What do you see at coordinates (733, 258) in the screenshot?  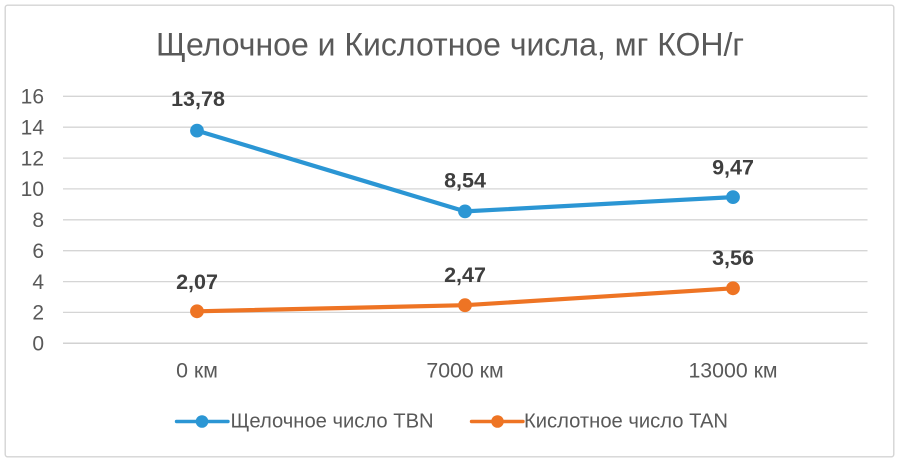 I see `svg-text: 3,56` at bounding box center [733, 258].